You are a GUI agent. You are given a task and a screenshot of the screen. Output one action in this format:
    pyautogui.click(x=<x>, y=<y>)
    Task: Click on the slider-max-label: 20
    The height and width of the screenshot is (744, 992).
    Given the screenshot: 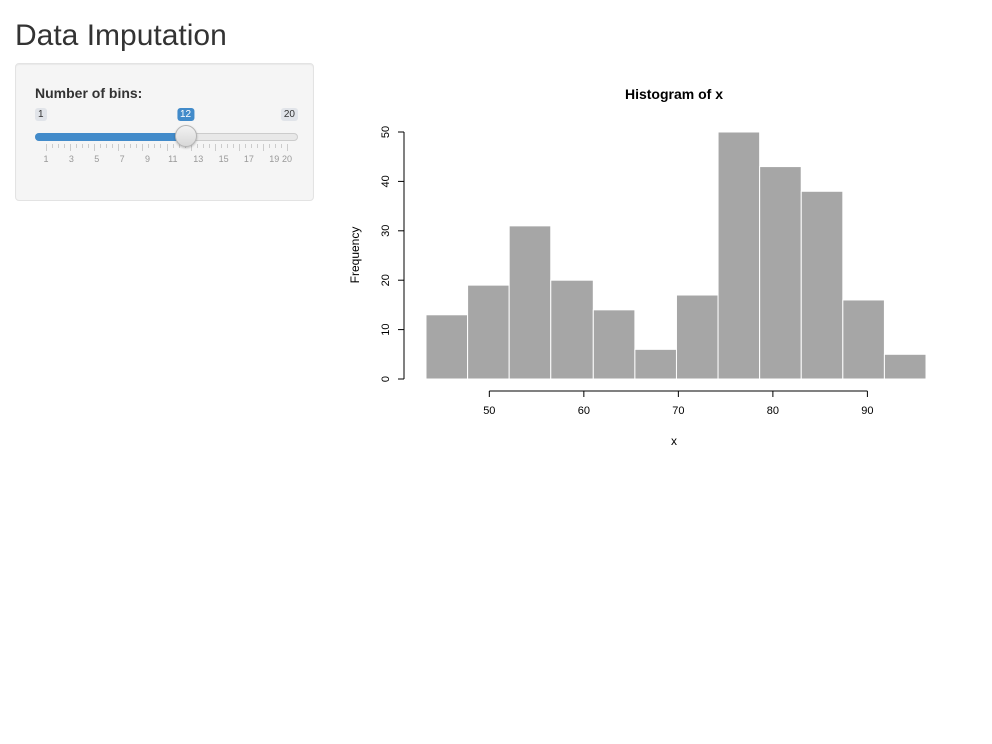 What is the action you would take?
    pyautogui.click(x=289, y=114)
    